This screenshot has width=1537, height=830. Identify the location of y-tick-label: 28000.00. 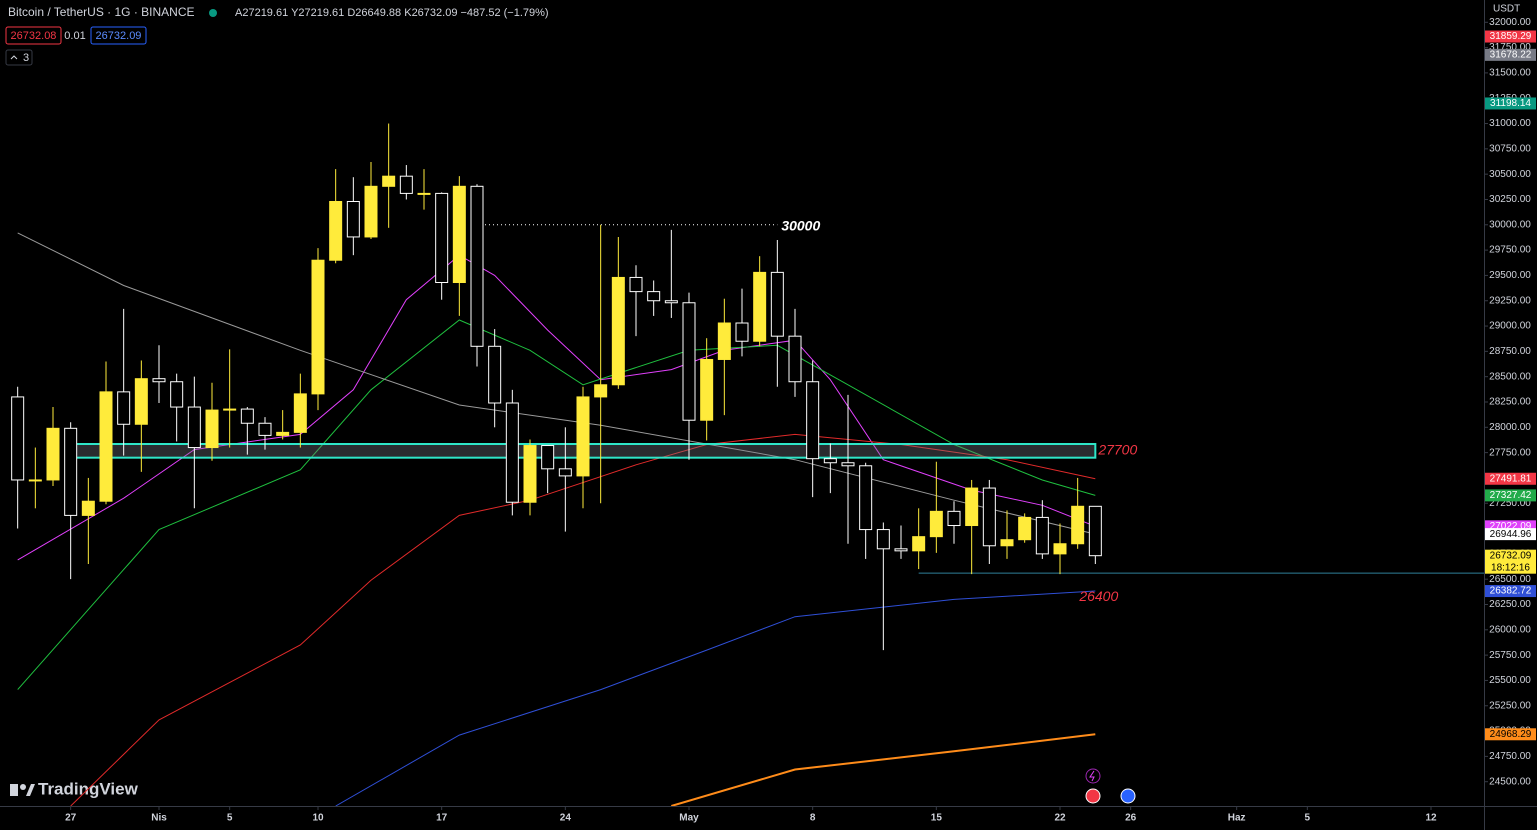
(1510, 427).